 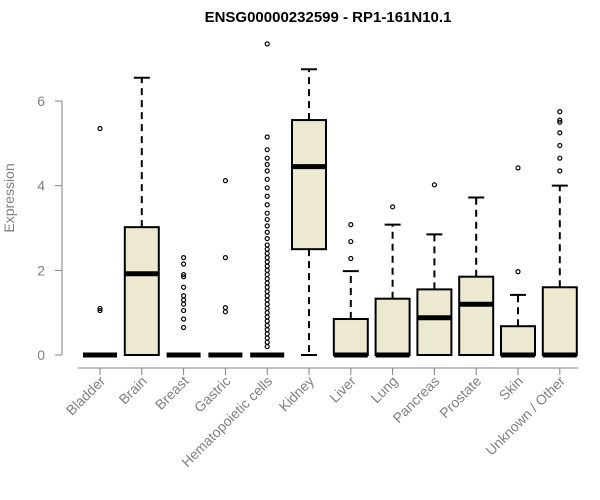 I want to click on x-tick-label: Breast, so click(x=172, y=393).